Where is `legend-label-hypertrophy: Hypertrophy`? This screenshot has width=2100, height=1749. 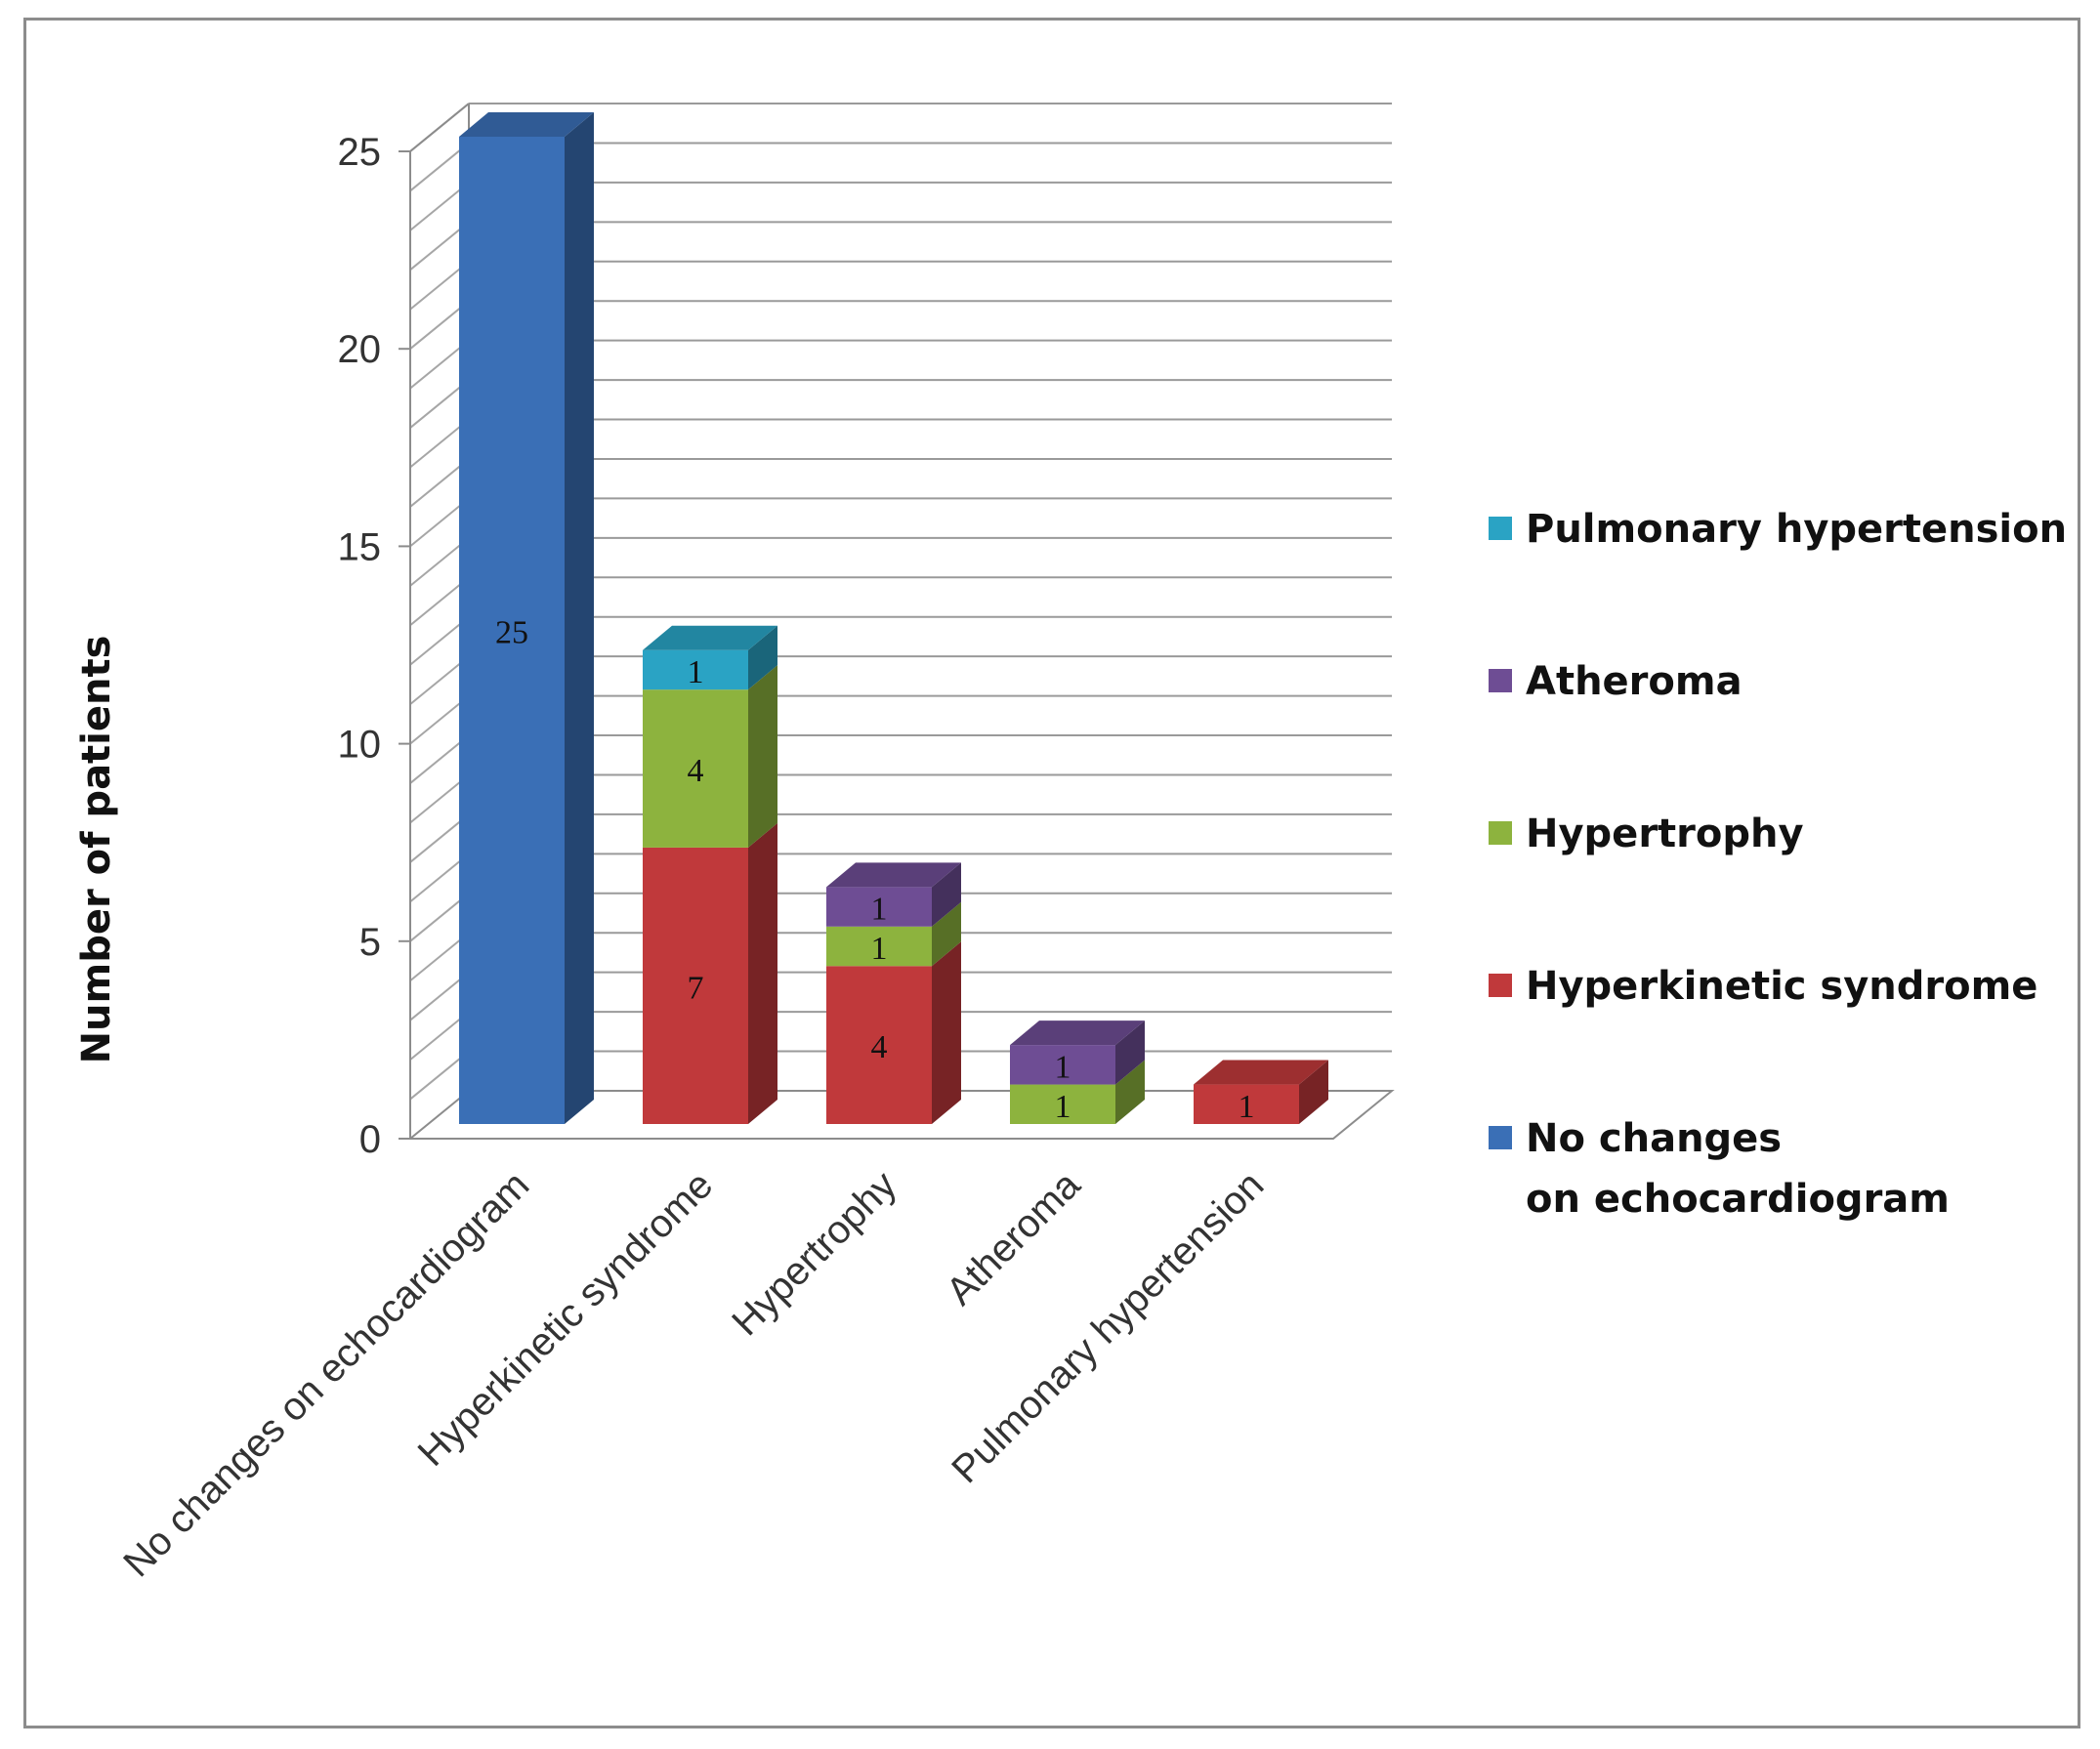
legend-label-hypertrophy: Hypertrophy is located at coordinates (1665, 834).